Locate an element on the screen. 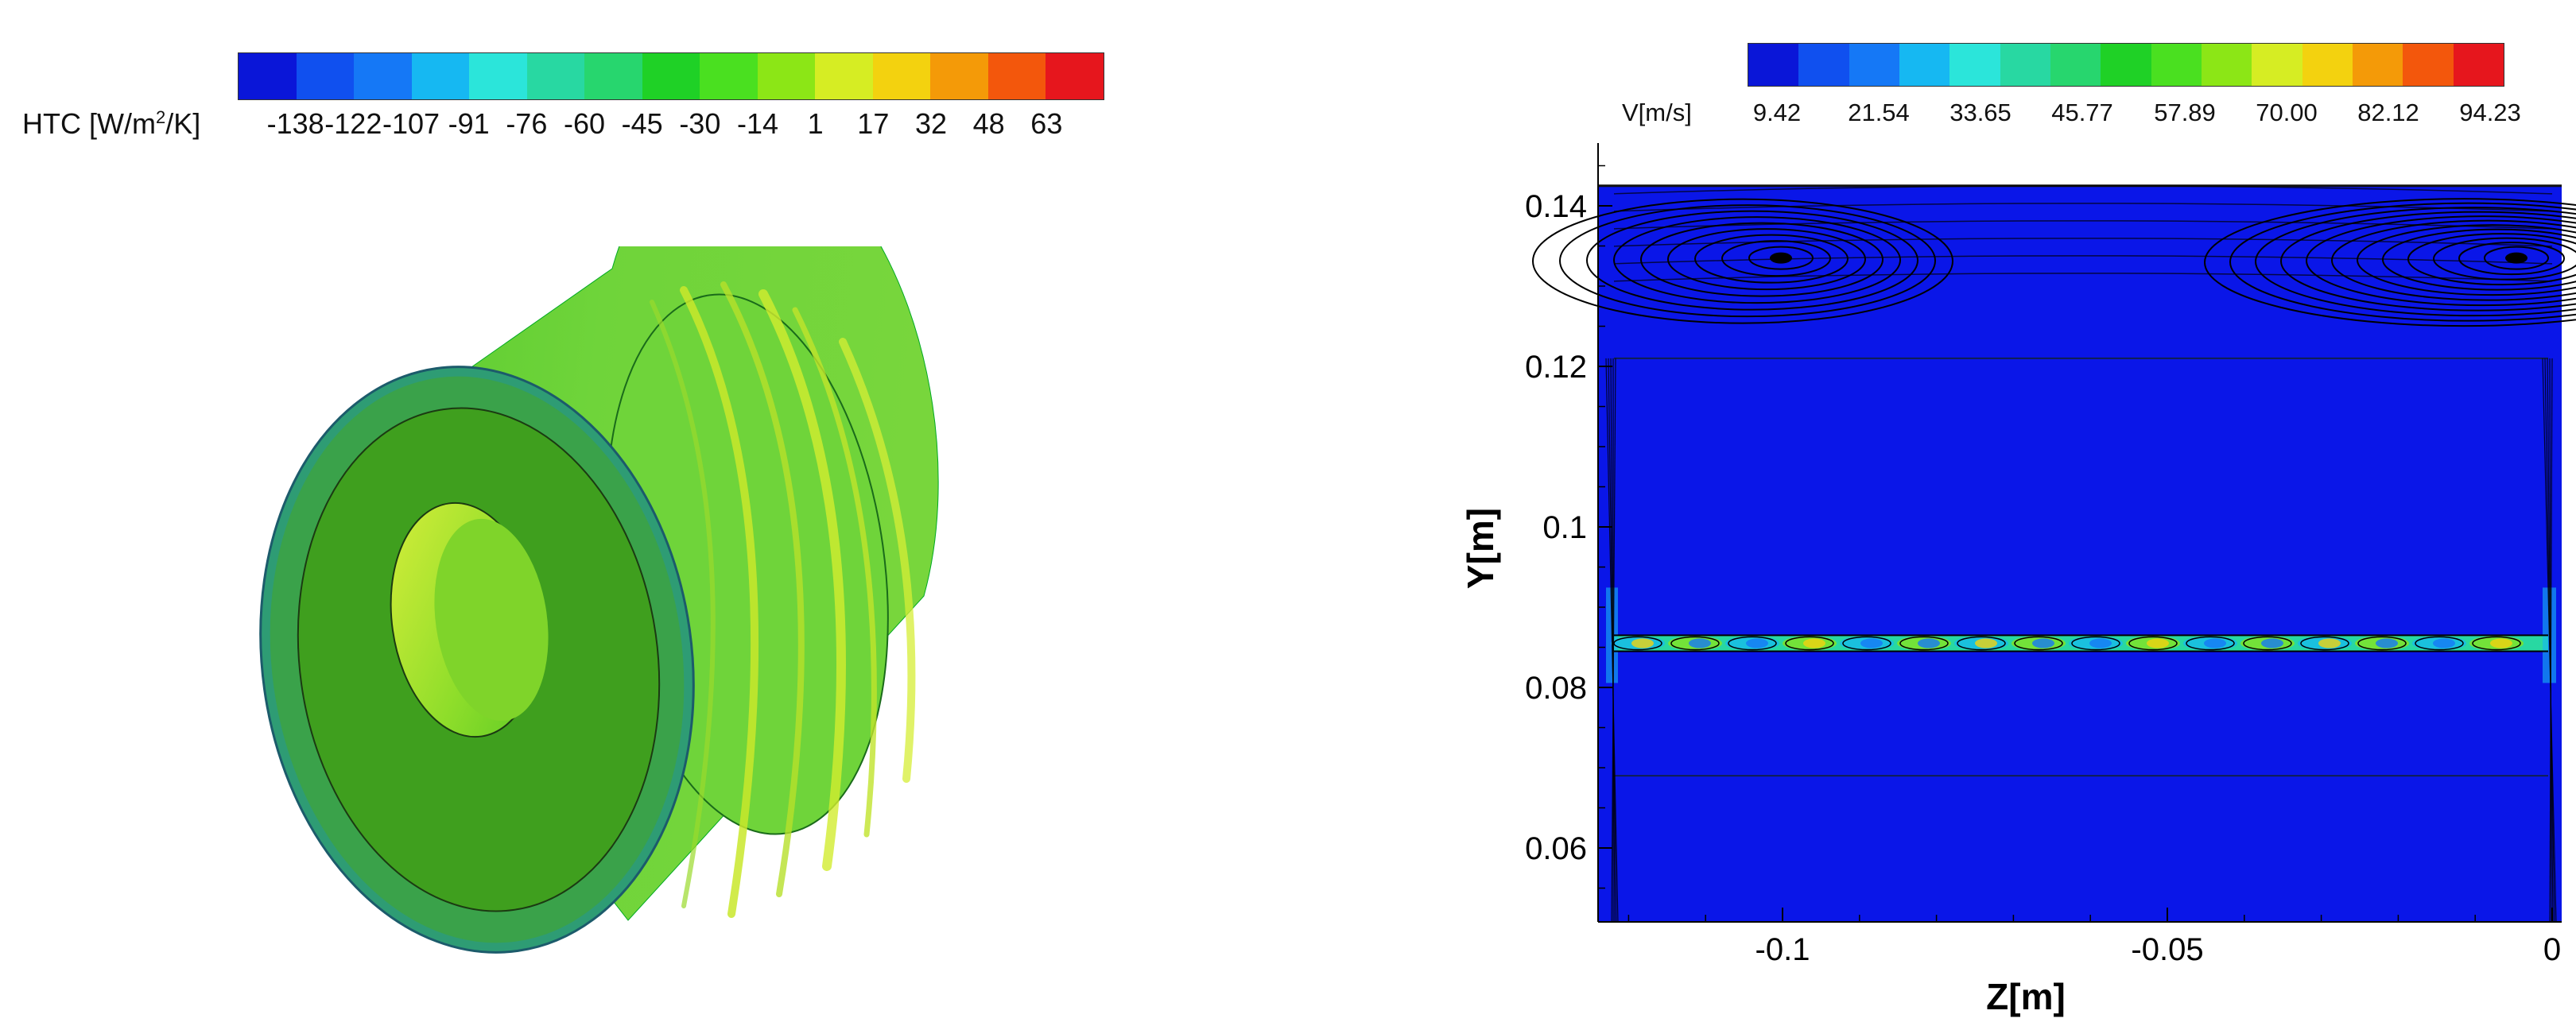 This screenshot has height=1026, width=2576. colorbar-tick-label: 63 is located at coordinates (1046, 123).